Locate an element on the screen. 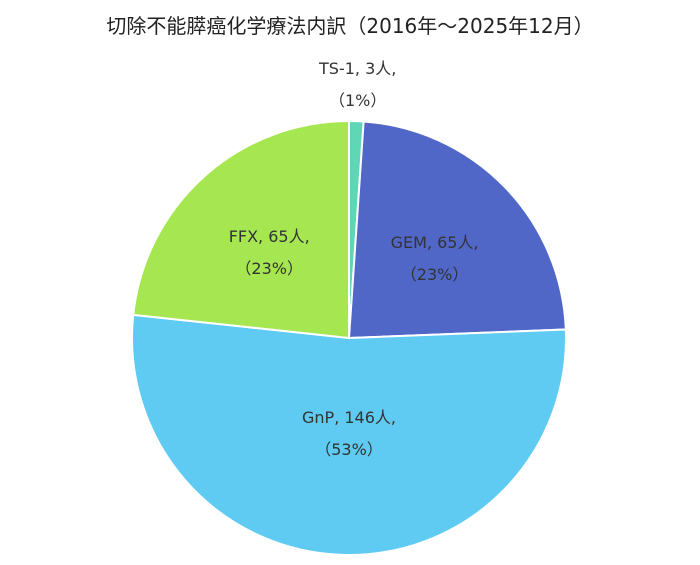  slice-name-label: TS-1, 3人, is located at coordinates (357, 68).